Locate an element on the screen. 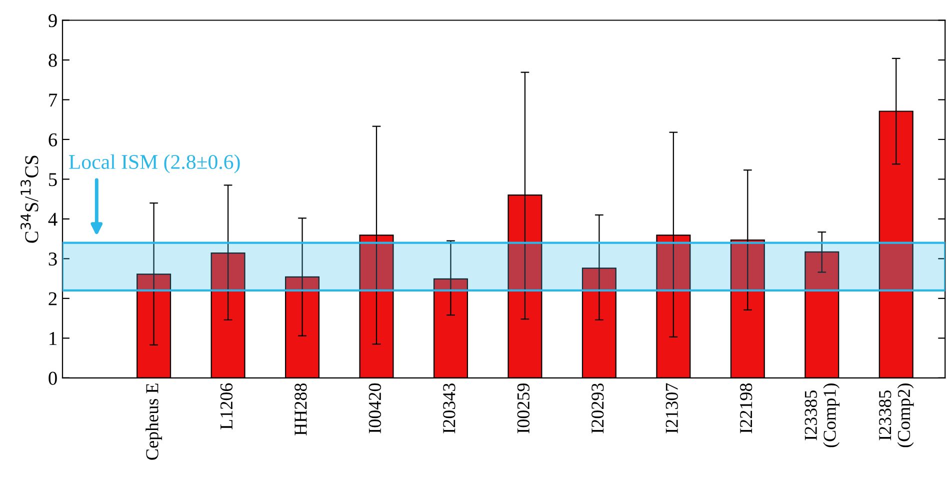  x-tick-label: I20343 is located at coordinates (449, 408).